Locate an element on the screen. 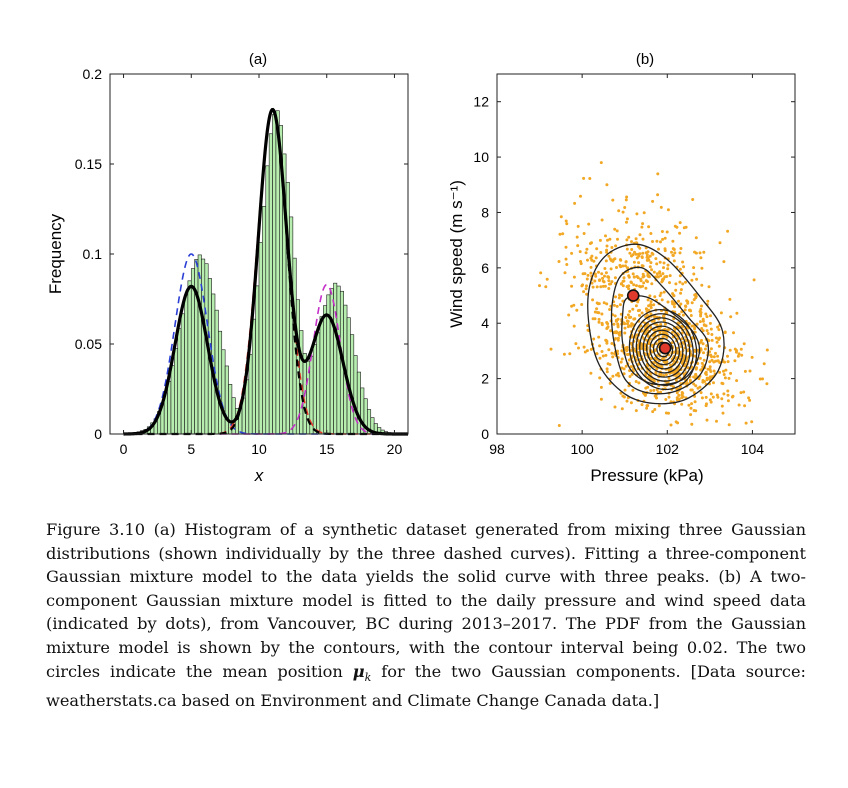 The image size is (848, 788). contour-line is located at coordinates (661, 340).